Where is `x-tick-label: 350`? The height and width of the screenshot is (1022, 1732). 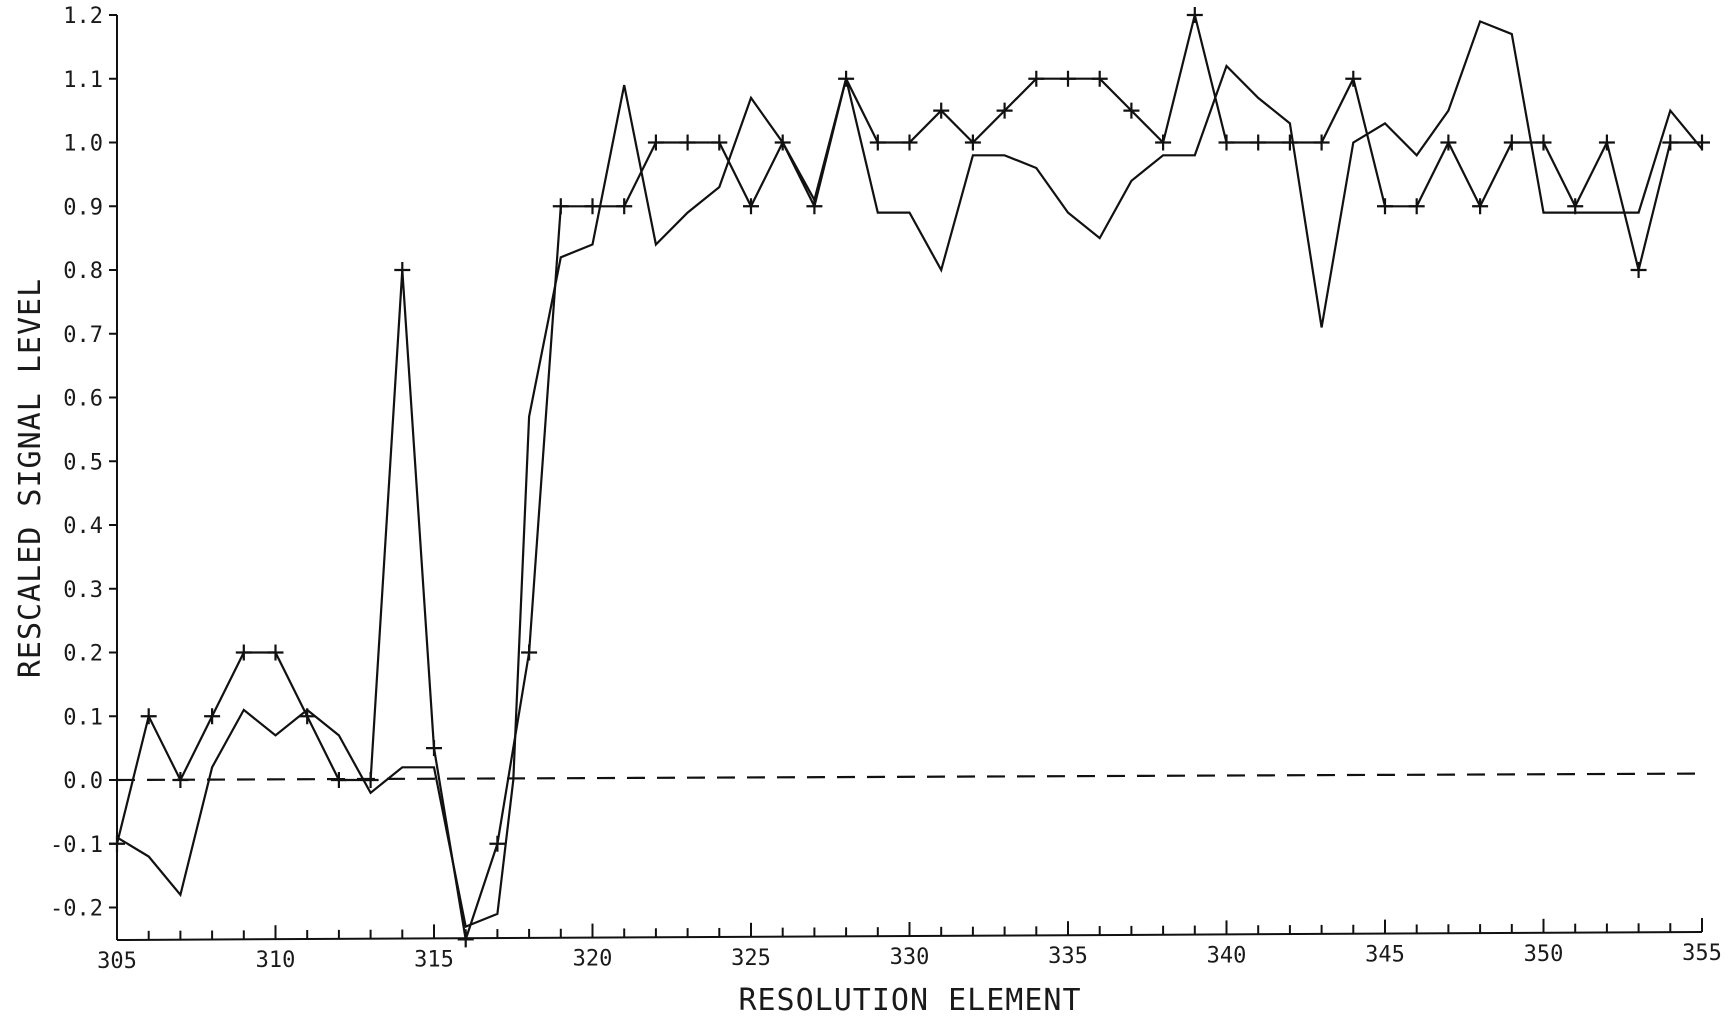 x-tick-label: 350 is located at coordinates (1544, 954).